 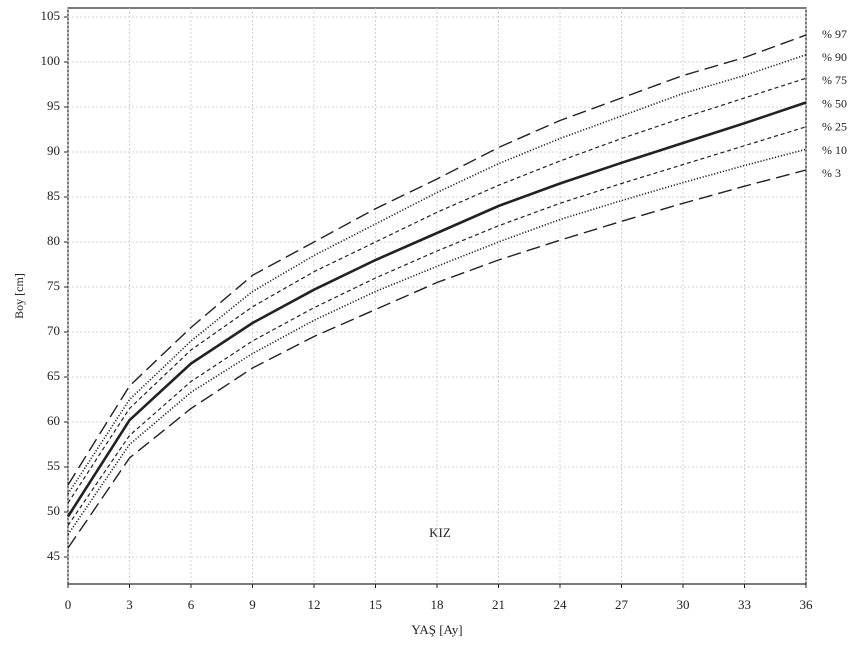 What do you see at coordinates (561, 604) in the screenshot?
I see `x-tick-label: 24` at bounding box center [561, 604].